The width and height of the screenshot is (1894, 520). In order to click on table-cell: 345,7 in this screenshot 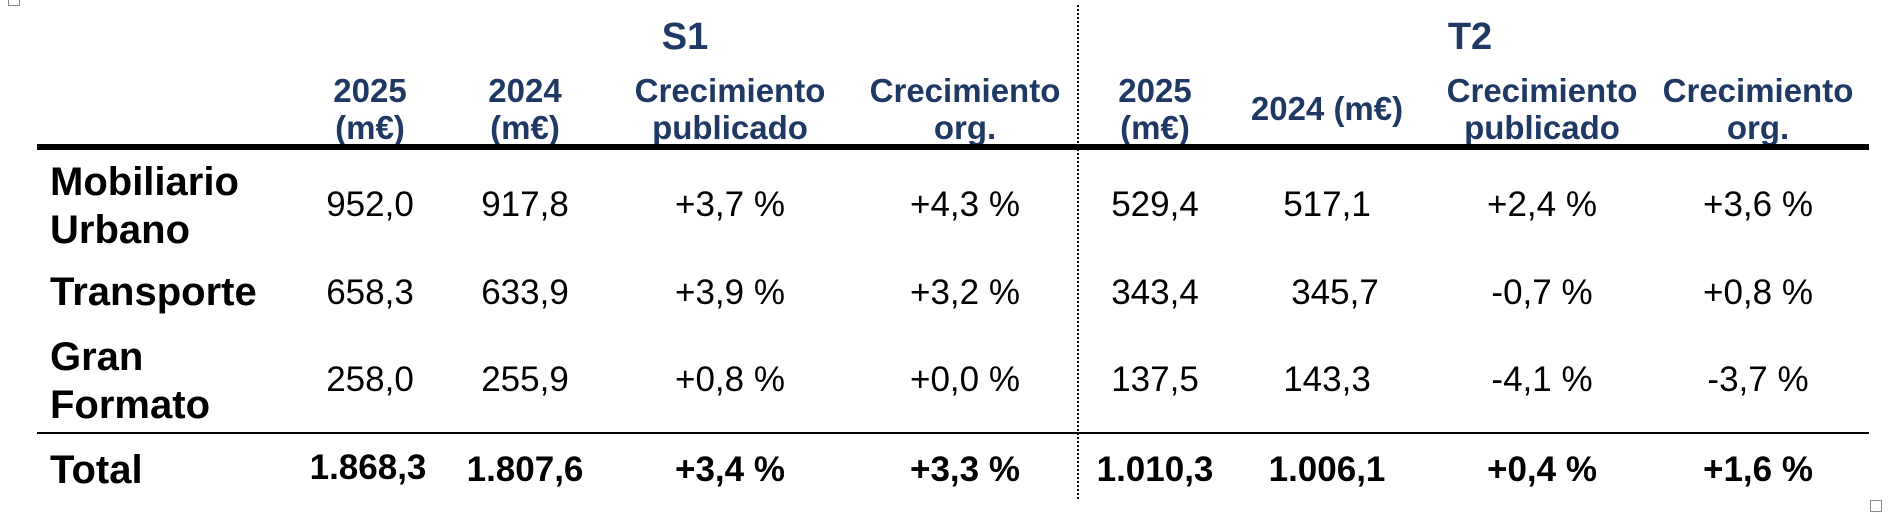, I will do `click(1335, 292)`.